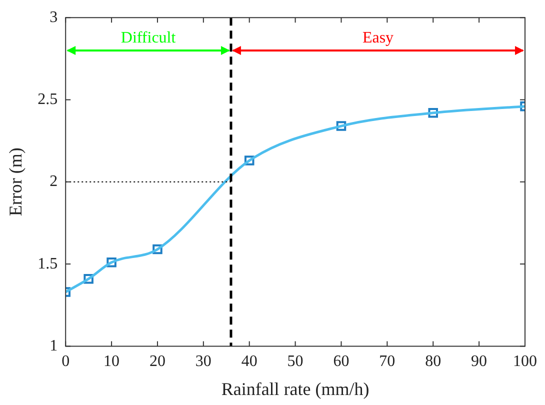 The height and width of the screenshot is (405, 545). I want to click on x-tick-label: 50, so click(295, 361).